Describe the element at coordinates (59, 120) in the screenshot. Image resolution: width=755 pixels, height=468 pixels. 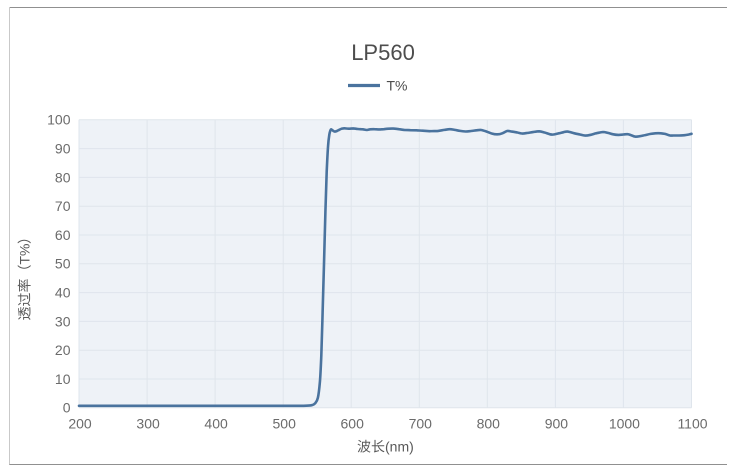
I see `svg-text: 100` at that location.